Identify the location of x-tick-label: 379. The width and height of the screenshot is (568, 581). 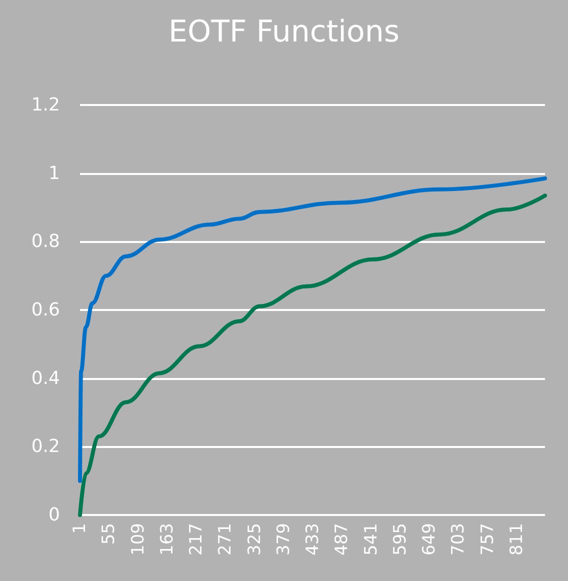
(284, 539).